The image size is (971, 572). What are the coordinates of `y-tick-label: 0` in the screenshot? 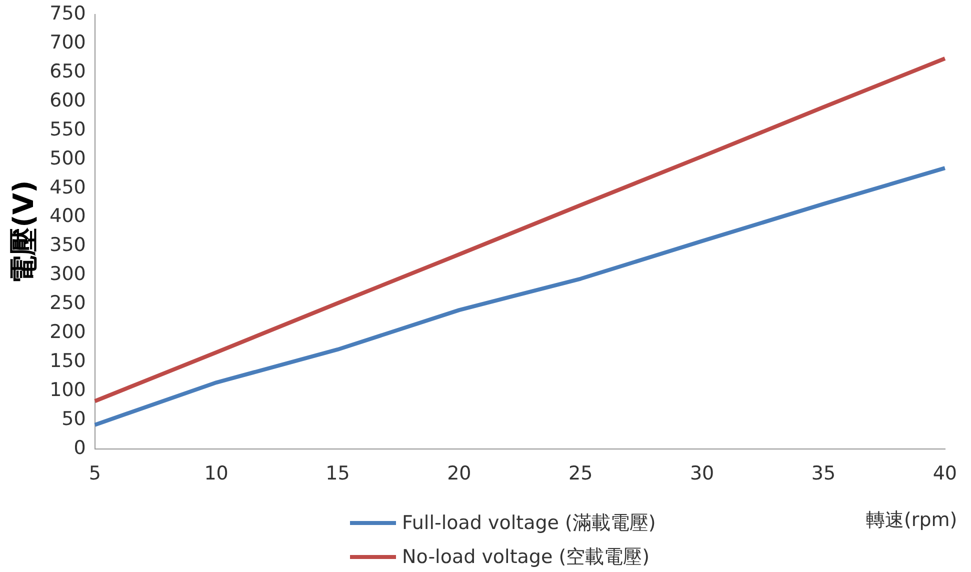 It's located at (80, 448).